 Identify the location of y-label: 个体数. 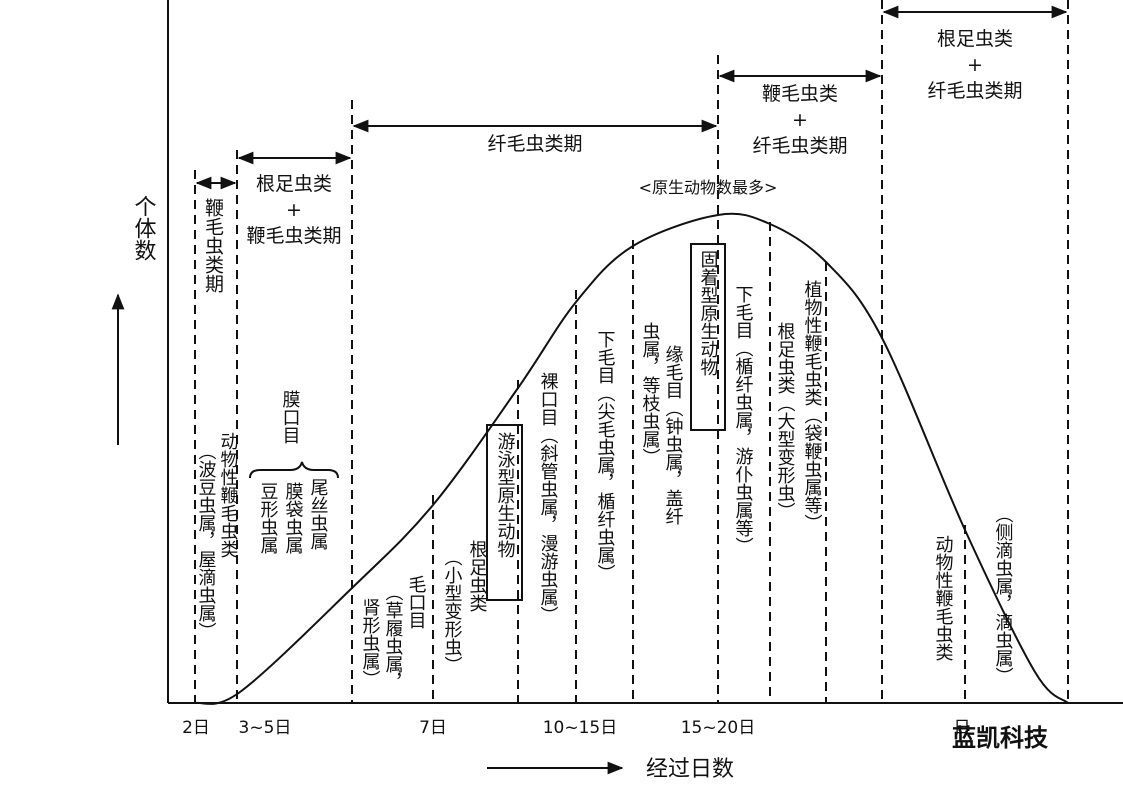
(144, 228).